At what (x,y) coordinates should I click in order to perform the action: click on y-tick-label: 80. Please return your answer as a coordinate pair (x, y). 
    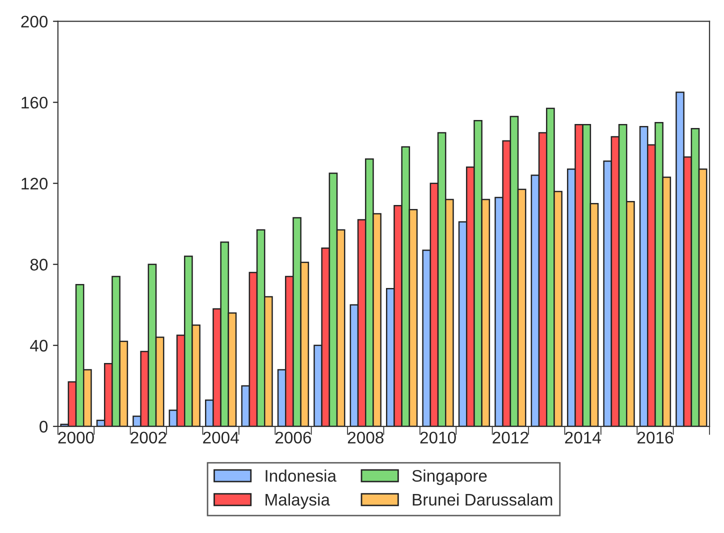
    Looking at the image, I should click on (39, 264).